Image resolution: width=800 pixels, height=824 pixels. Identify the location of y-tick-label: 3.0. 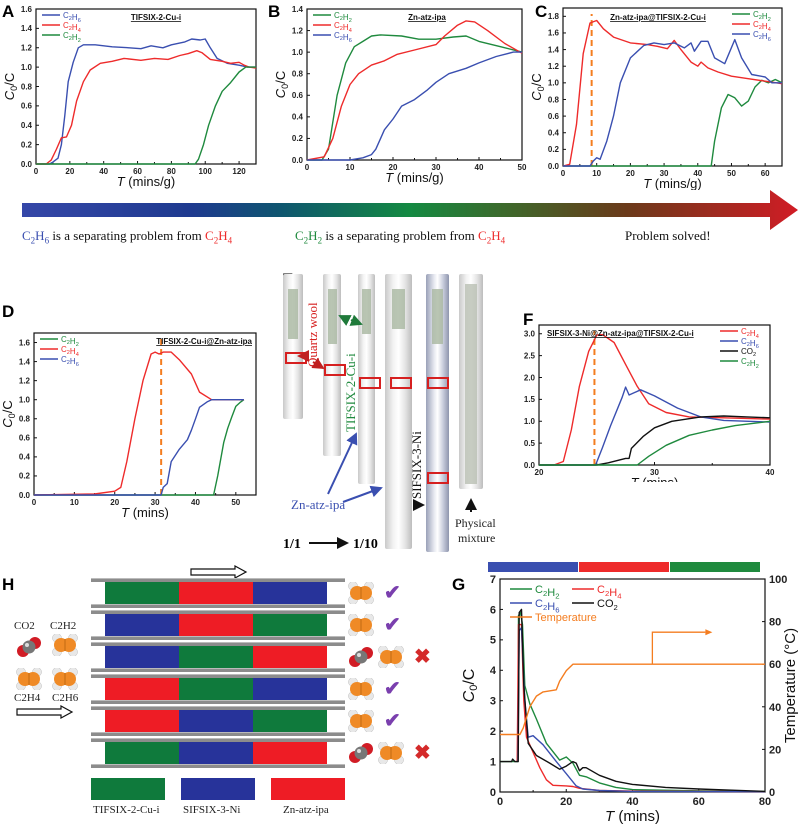
(530, 334).